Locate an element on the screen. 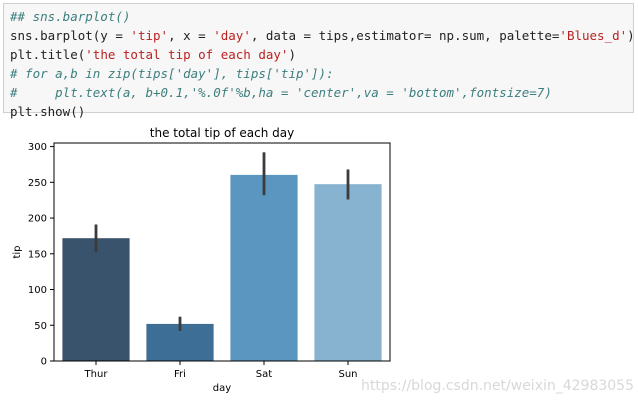  code-token: sns.barplot(y = is located at coordinates (70, 35).